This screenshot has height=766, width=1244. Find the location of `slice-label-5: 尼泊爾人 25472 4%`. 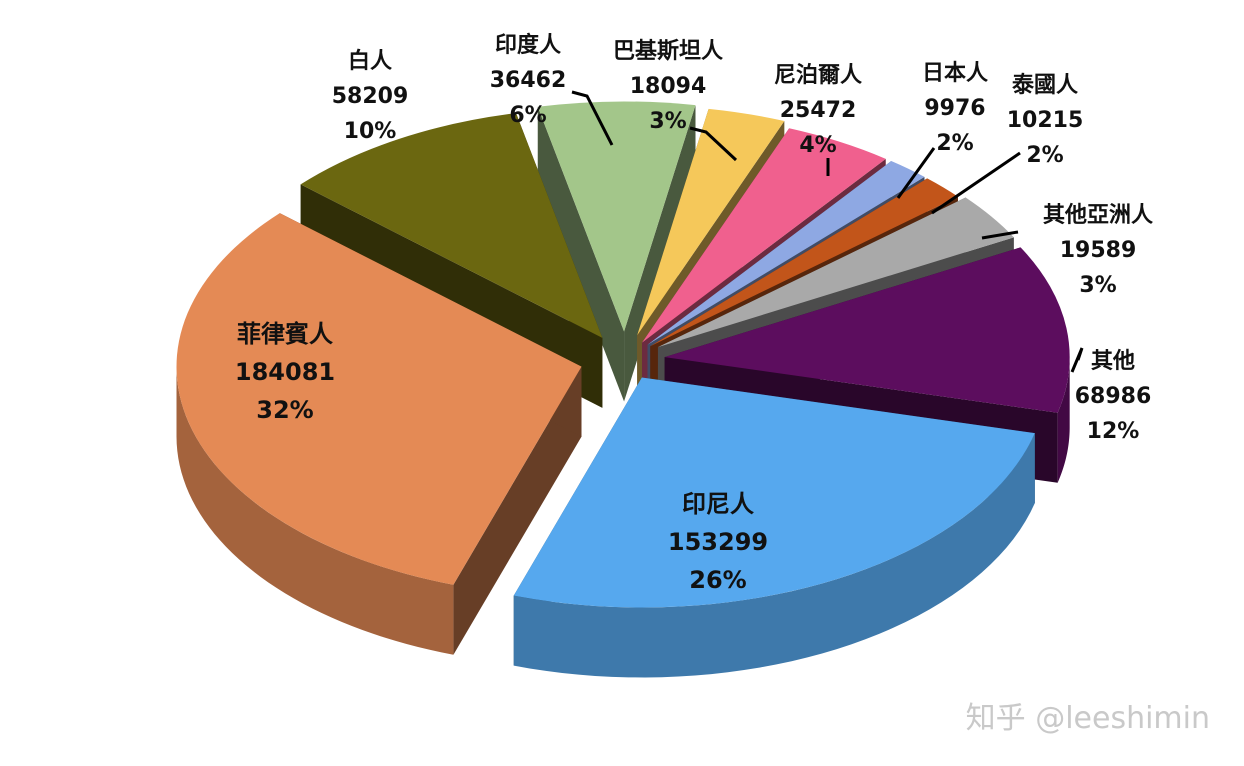

slice-label-5: 尼泊爾人 25472 4% is located at coordinates (818, 110).